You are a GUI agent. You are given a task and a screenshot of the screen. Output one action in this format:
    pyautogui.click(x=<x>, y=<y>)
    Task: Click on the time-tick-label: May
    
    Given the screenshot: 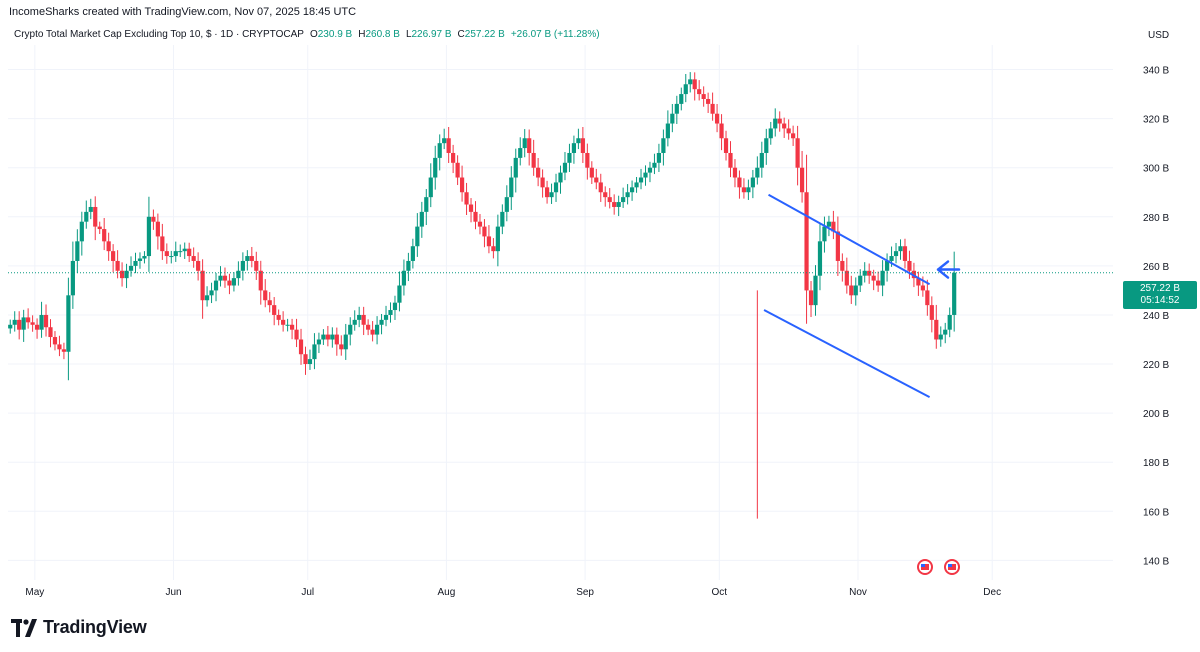 What is the action you would take?
    pyautogui.click(x=34, y=592)
    